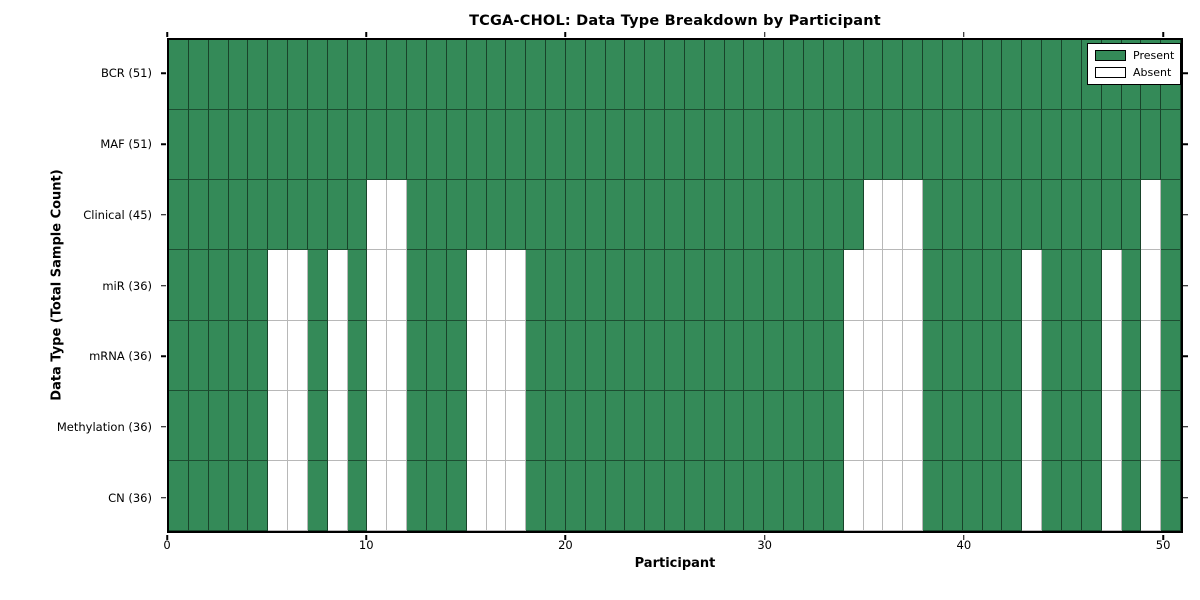 The height and width of the screenshot is (600, 1200). I want to click on y-tick-label: CN (36), so click(130, 497).